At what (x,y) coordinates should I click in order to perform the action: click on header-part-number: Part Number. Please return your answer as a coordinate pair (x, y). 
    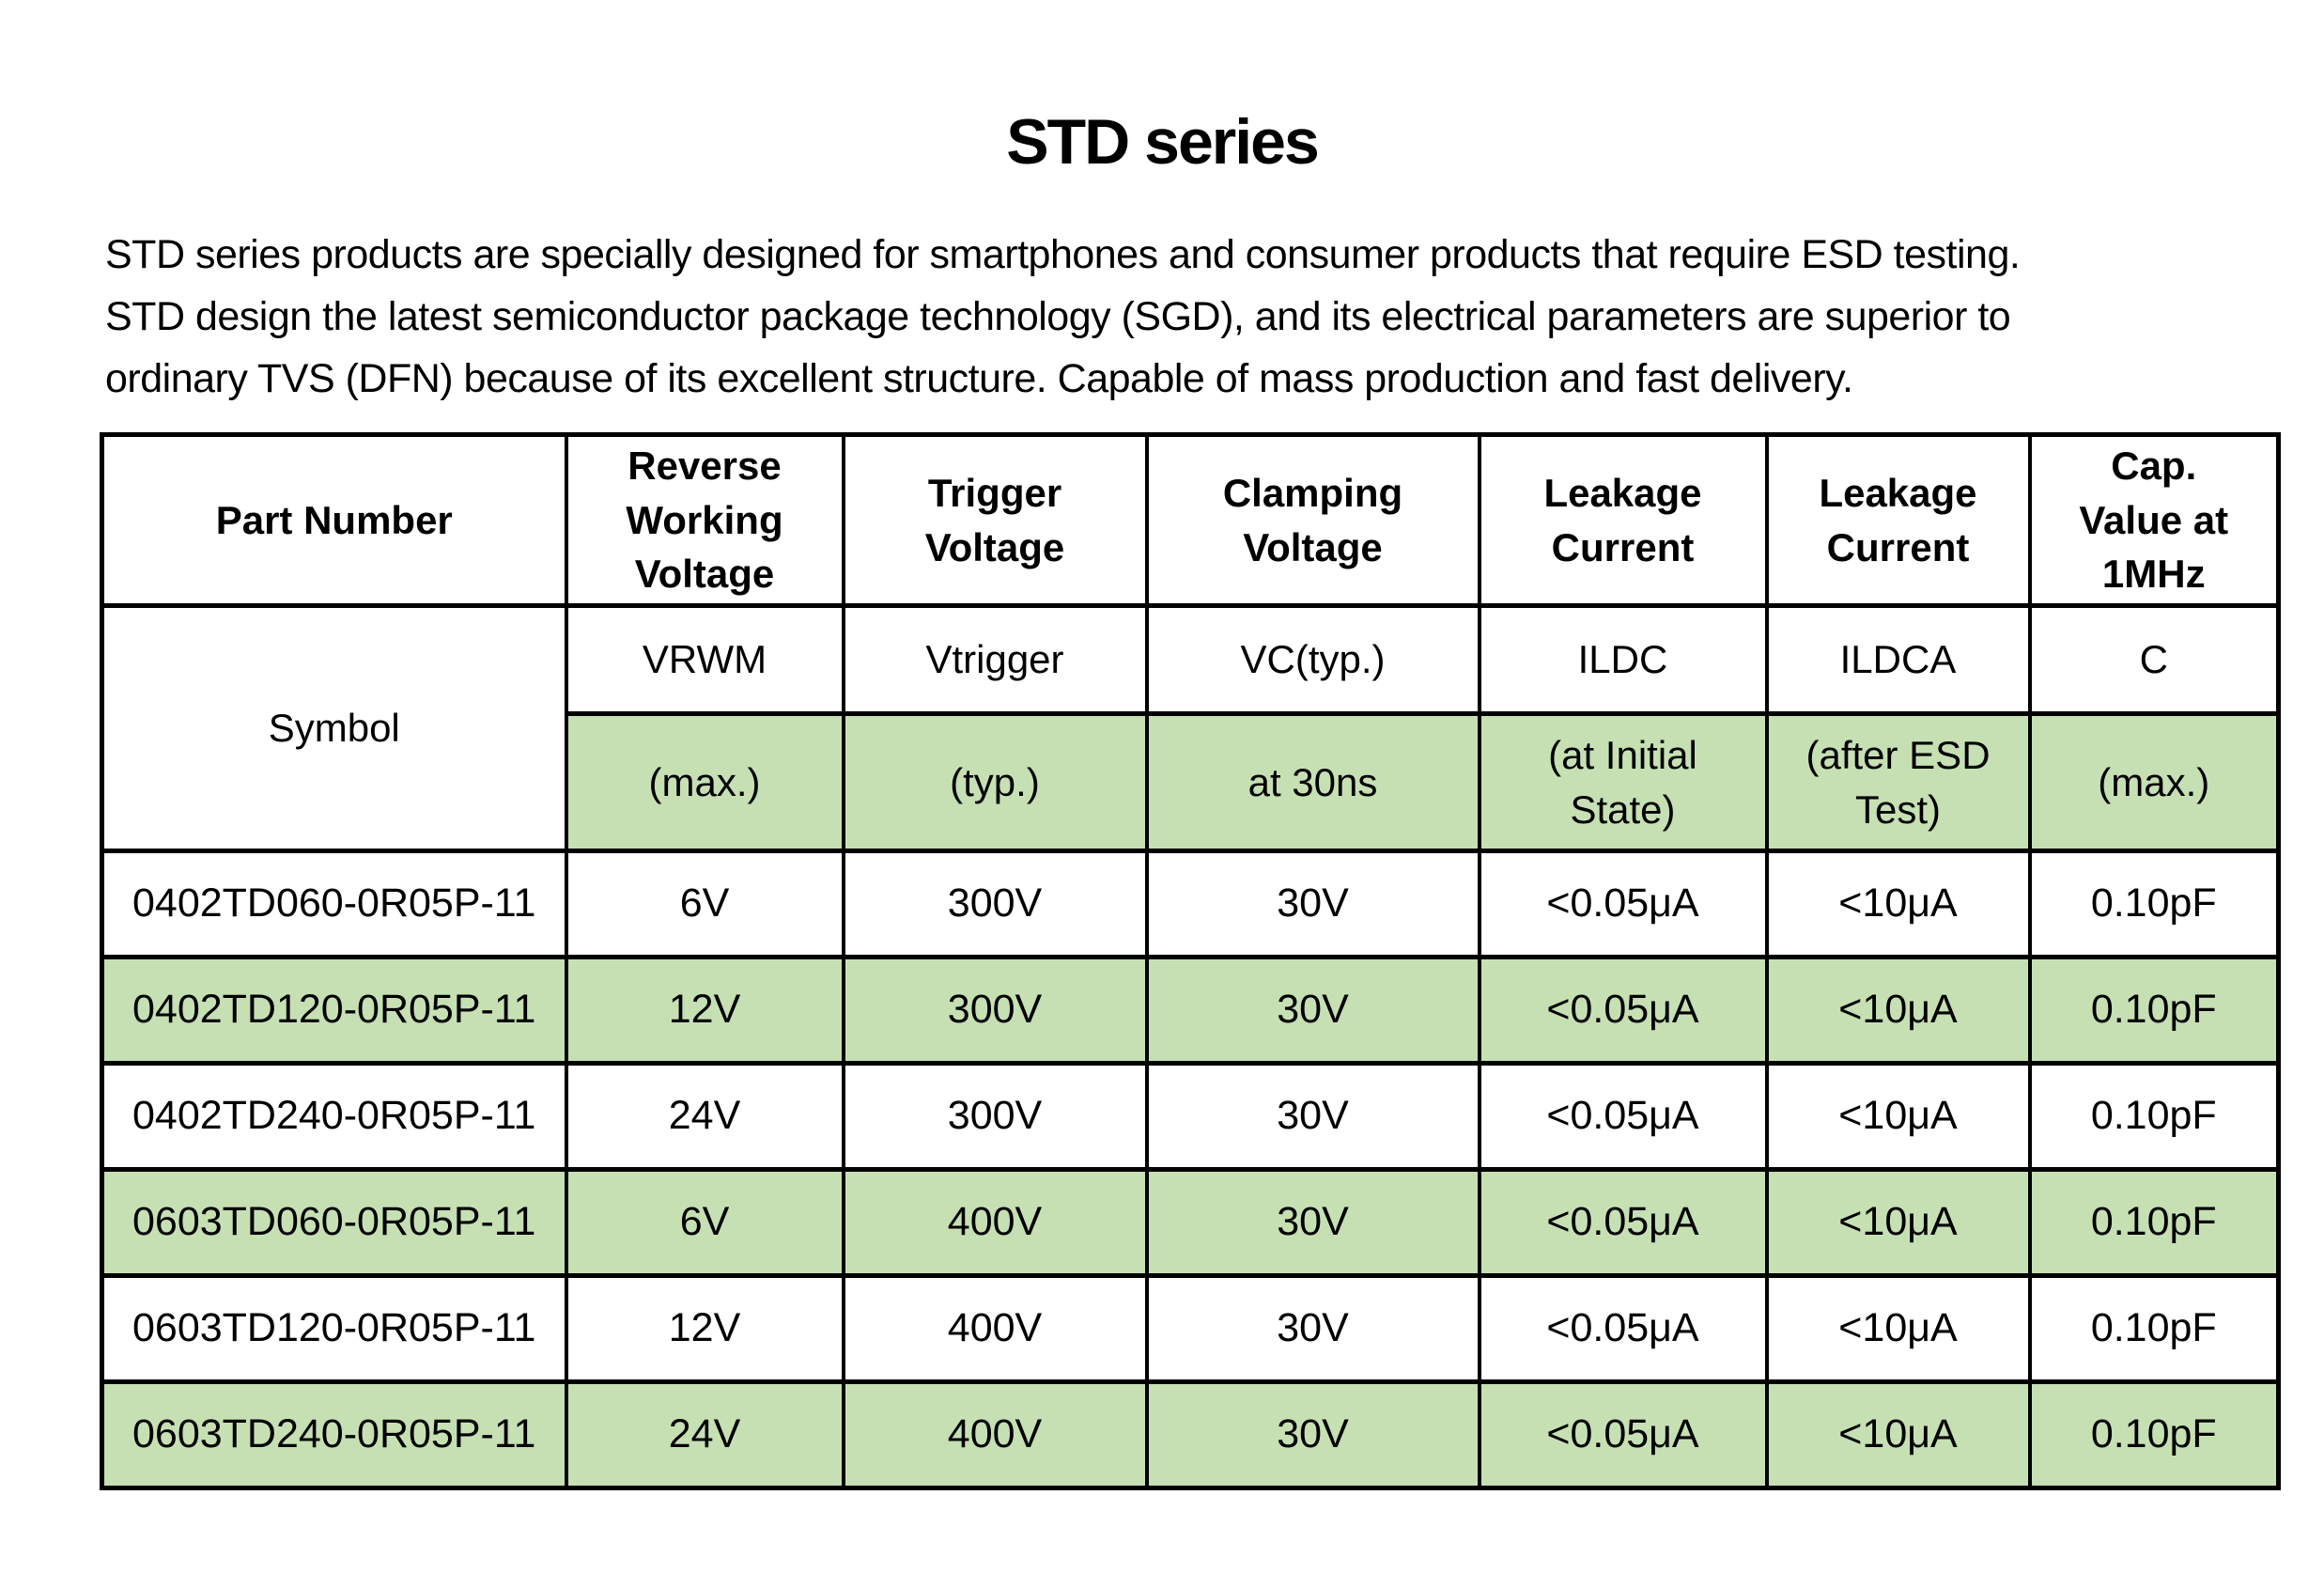
    Looking at the image, I should click on (334, 520).